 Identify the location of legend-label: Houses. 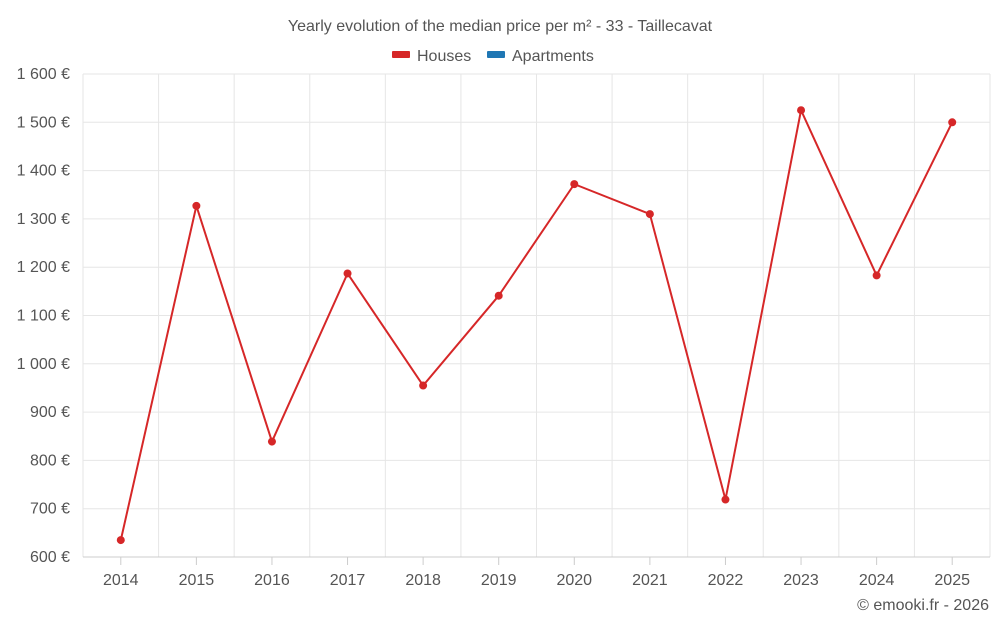
(444, 56).